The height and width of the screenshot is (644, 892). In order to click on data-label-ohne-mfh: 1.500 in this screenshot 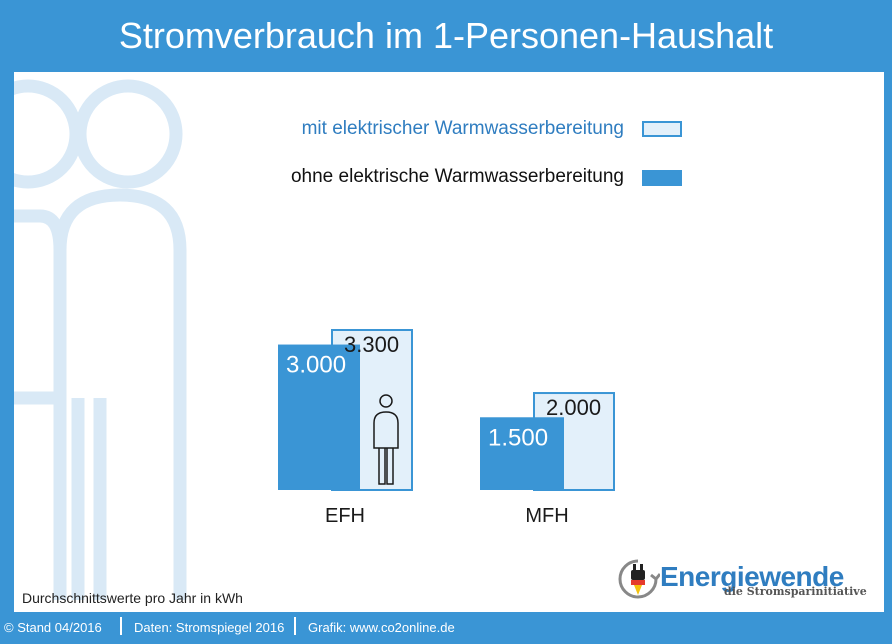, I will do `click(518, 437)`.